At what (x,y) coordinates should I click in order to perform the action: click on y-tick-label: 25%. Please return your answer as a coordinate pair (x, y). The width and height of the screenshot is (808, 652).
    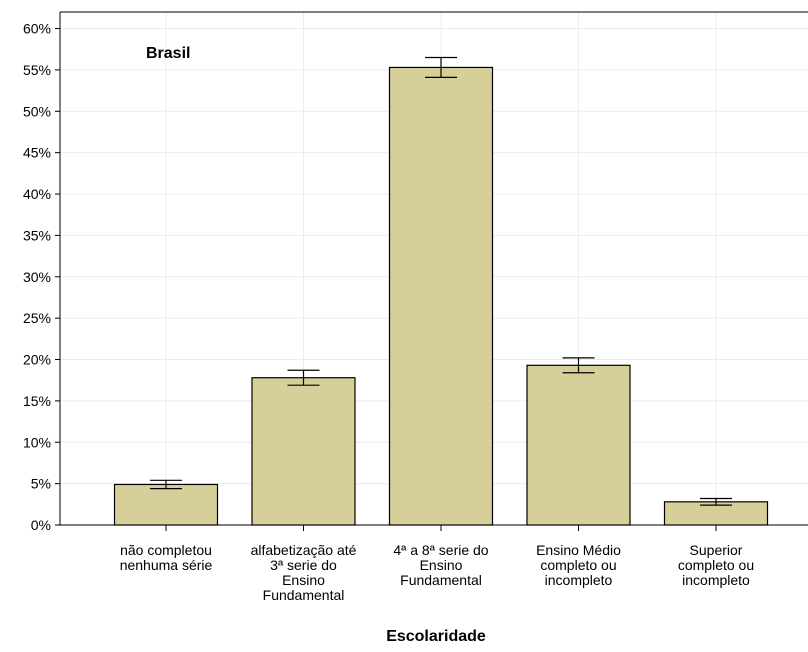
    Looking at the image, I should click on (37, 318).